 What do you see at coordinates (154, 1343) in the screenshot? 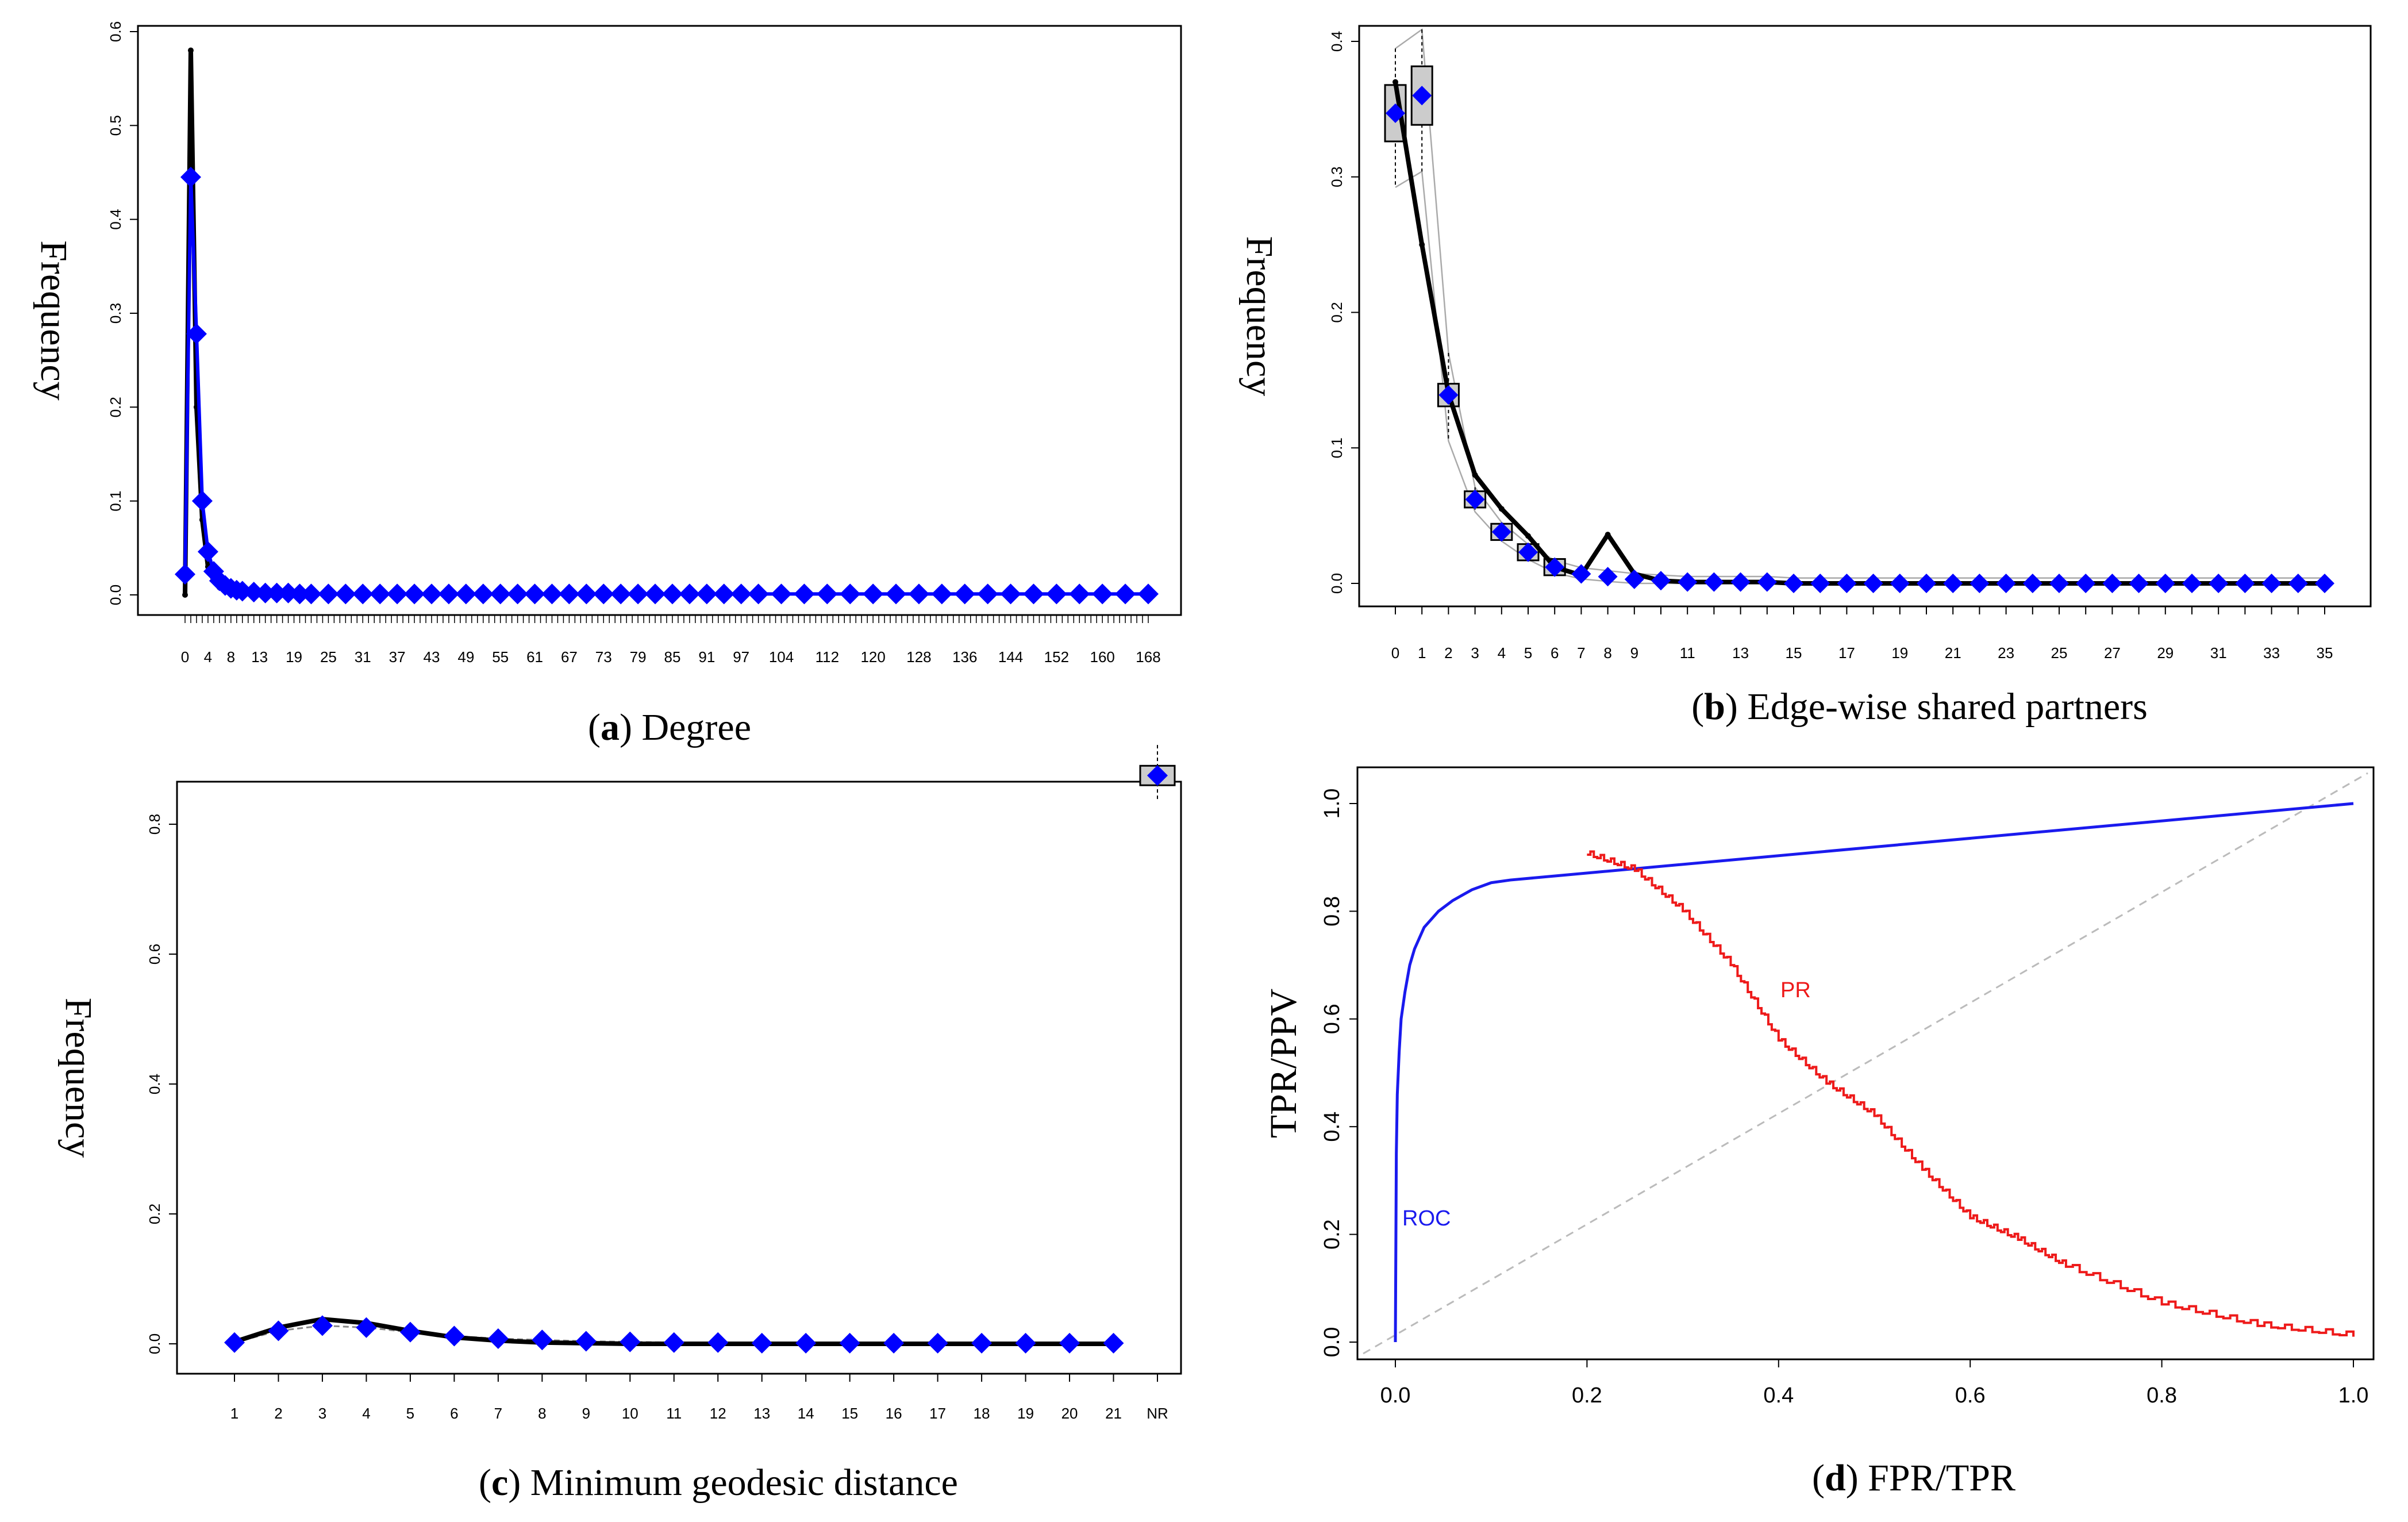
I see `y-tick-label-c: 0.0` at bounding box center [154, 1343].